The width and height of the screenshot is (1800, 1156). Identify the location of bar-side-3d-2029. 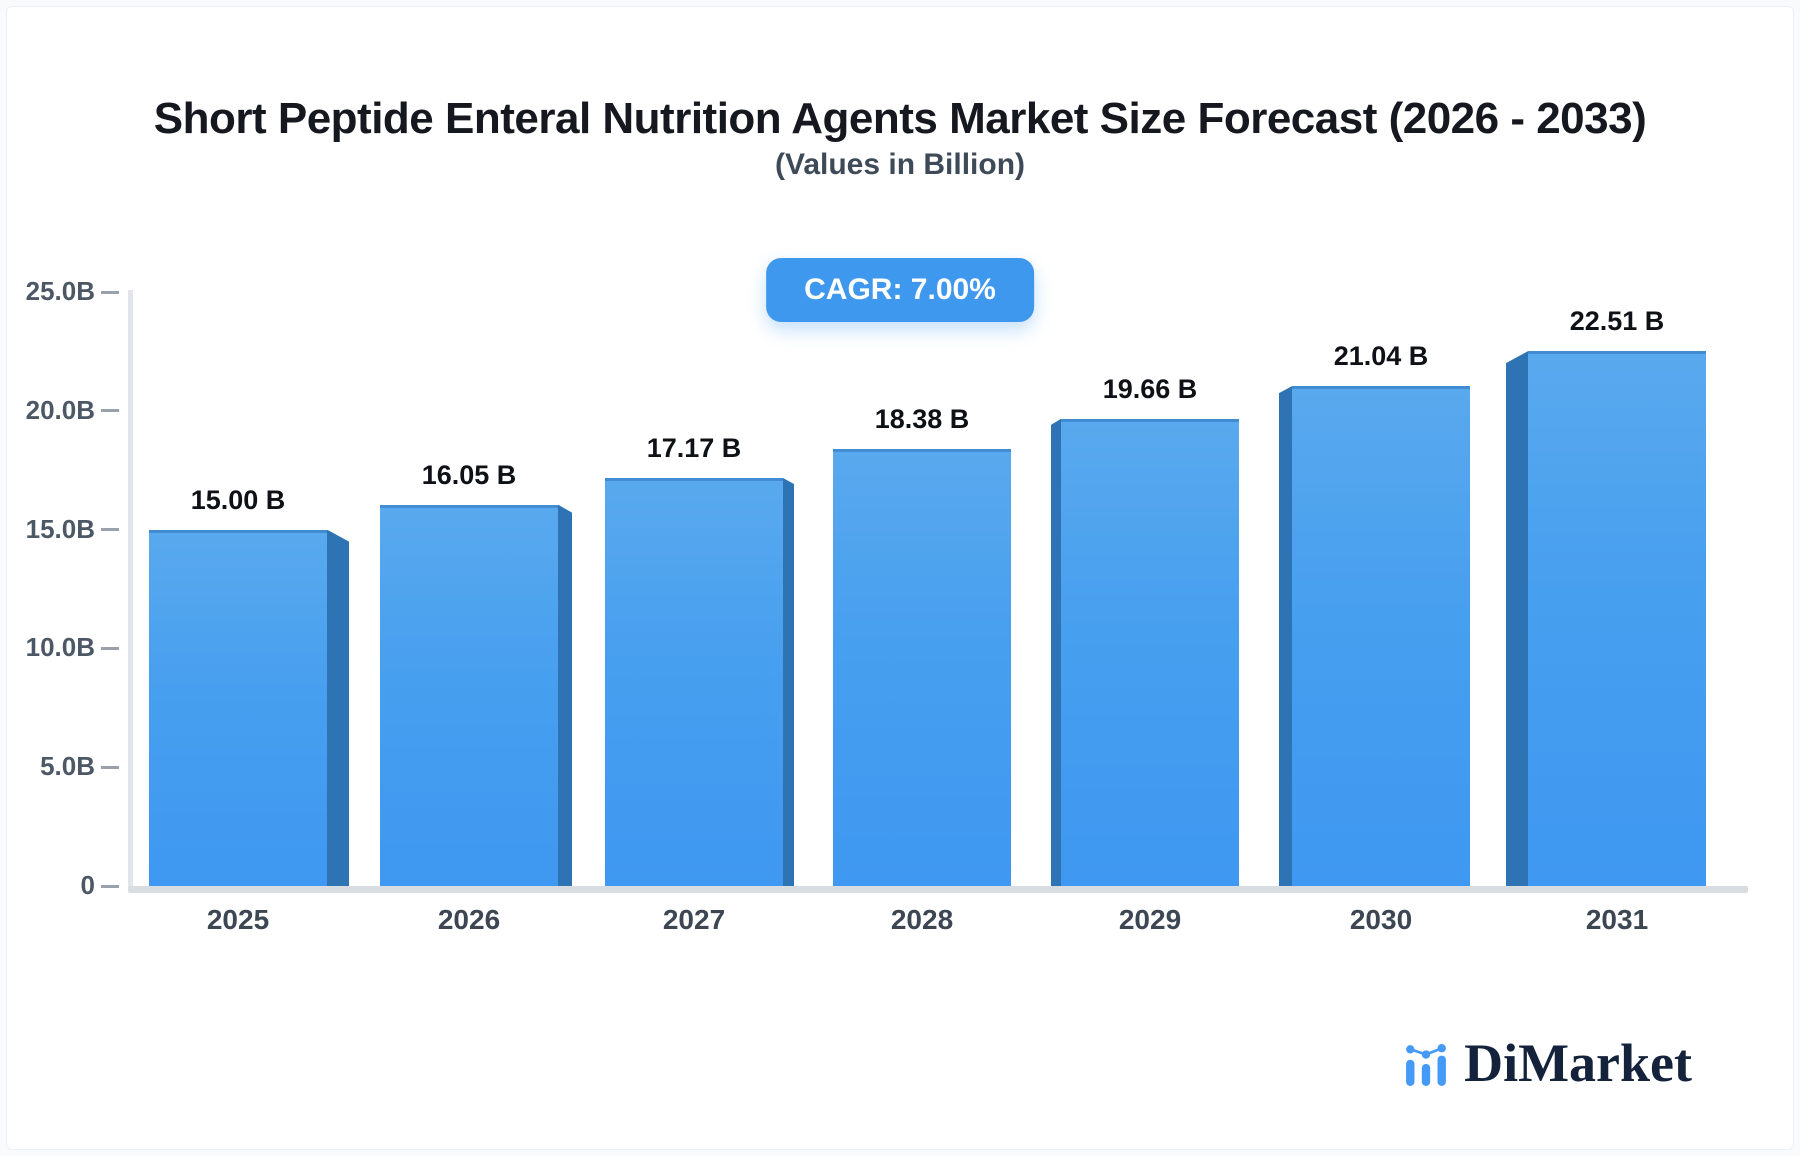
(1056, 652).